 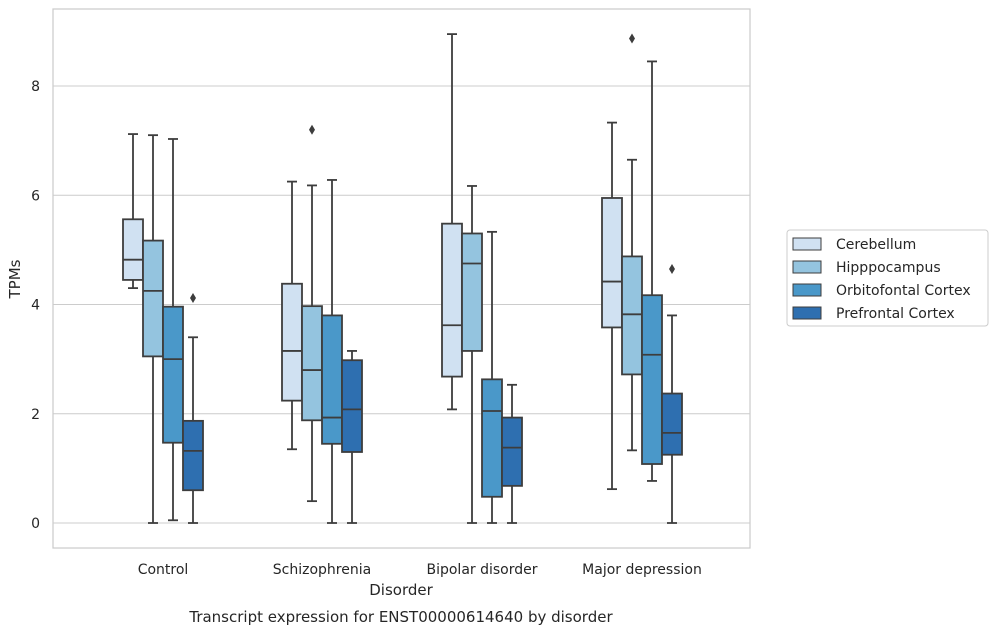 I want to click on y-axis-ticks: 0 2 4 6 8, so click(x=35, y=305).